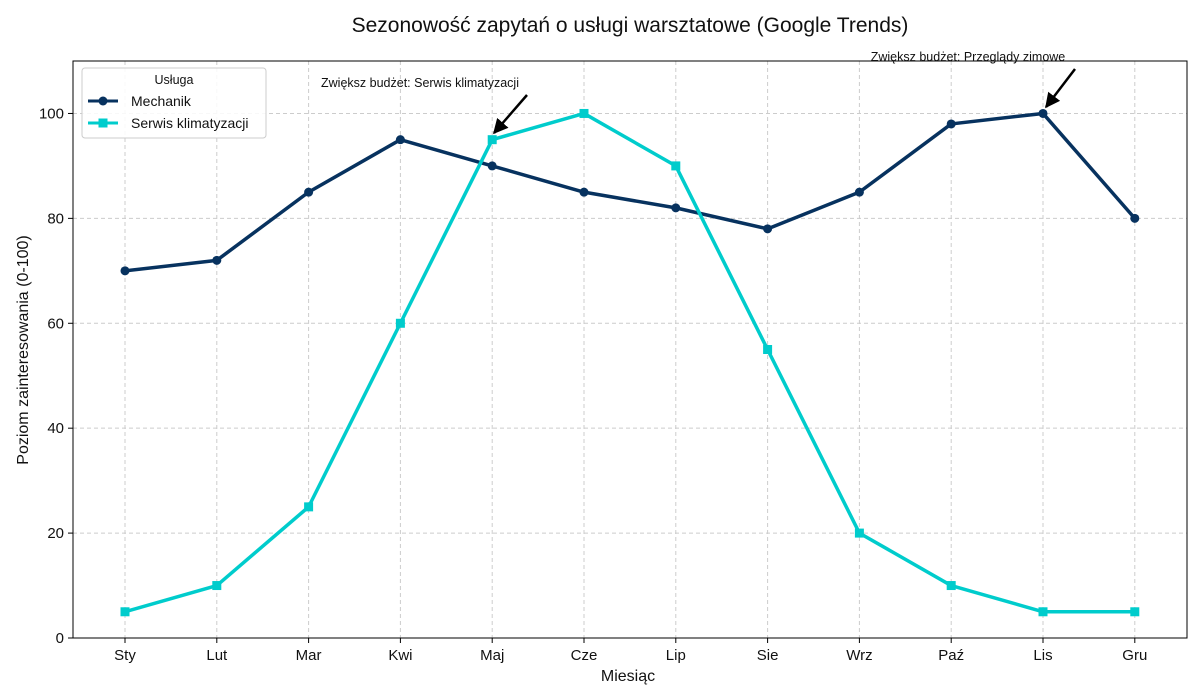 This screenshot has width=1200, height=700. What do you see at coordinates (60, 638) in the screenshot?
I see `y-tick-label: 0` at bounding box center [60, 638].